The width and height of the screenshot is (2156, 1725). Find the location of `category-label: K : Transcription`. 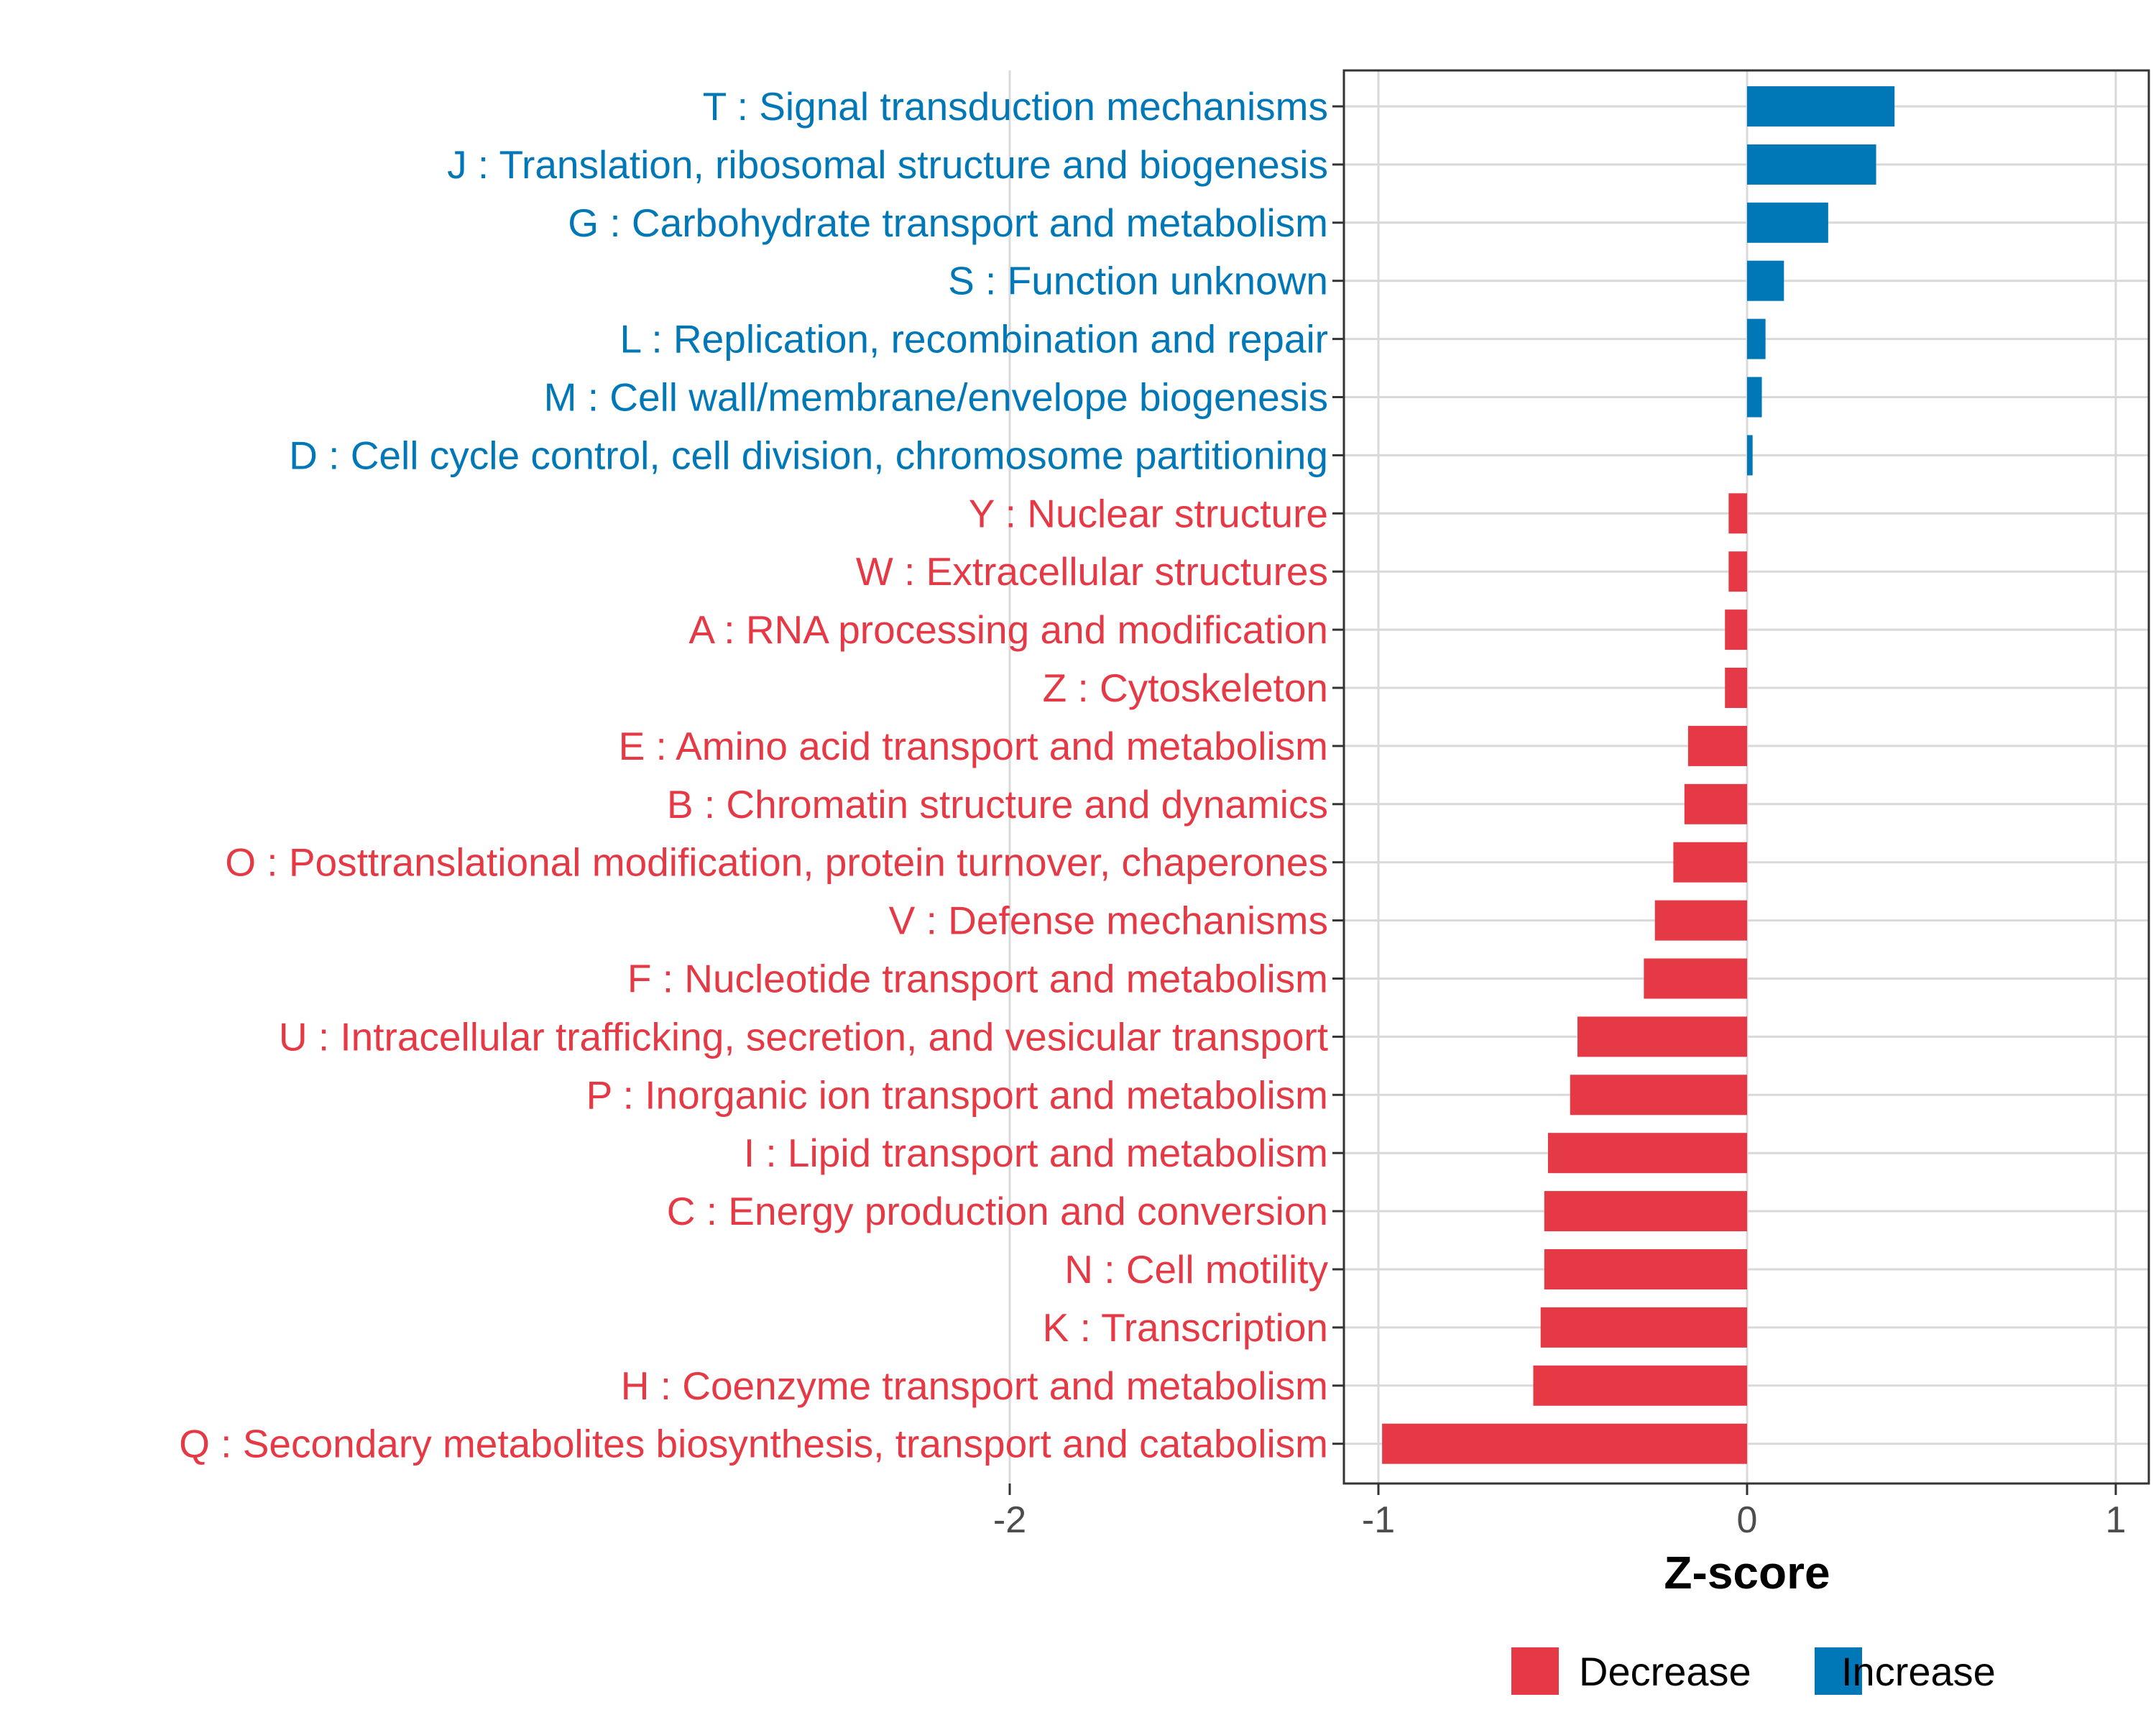

category-label: K : Transcription is located at coordinates (1186, 1327).